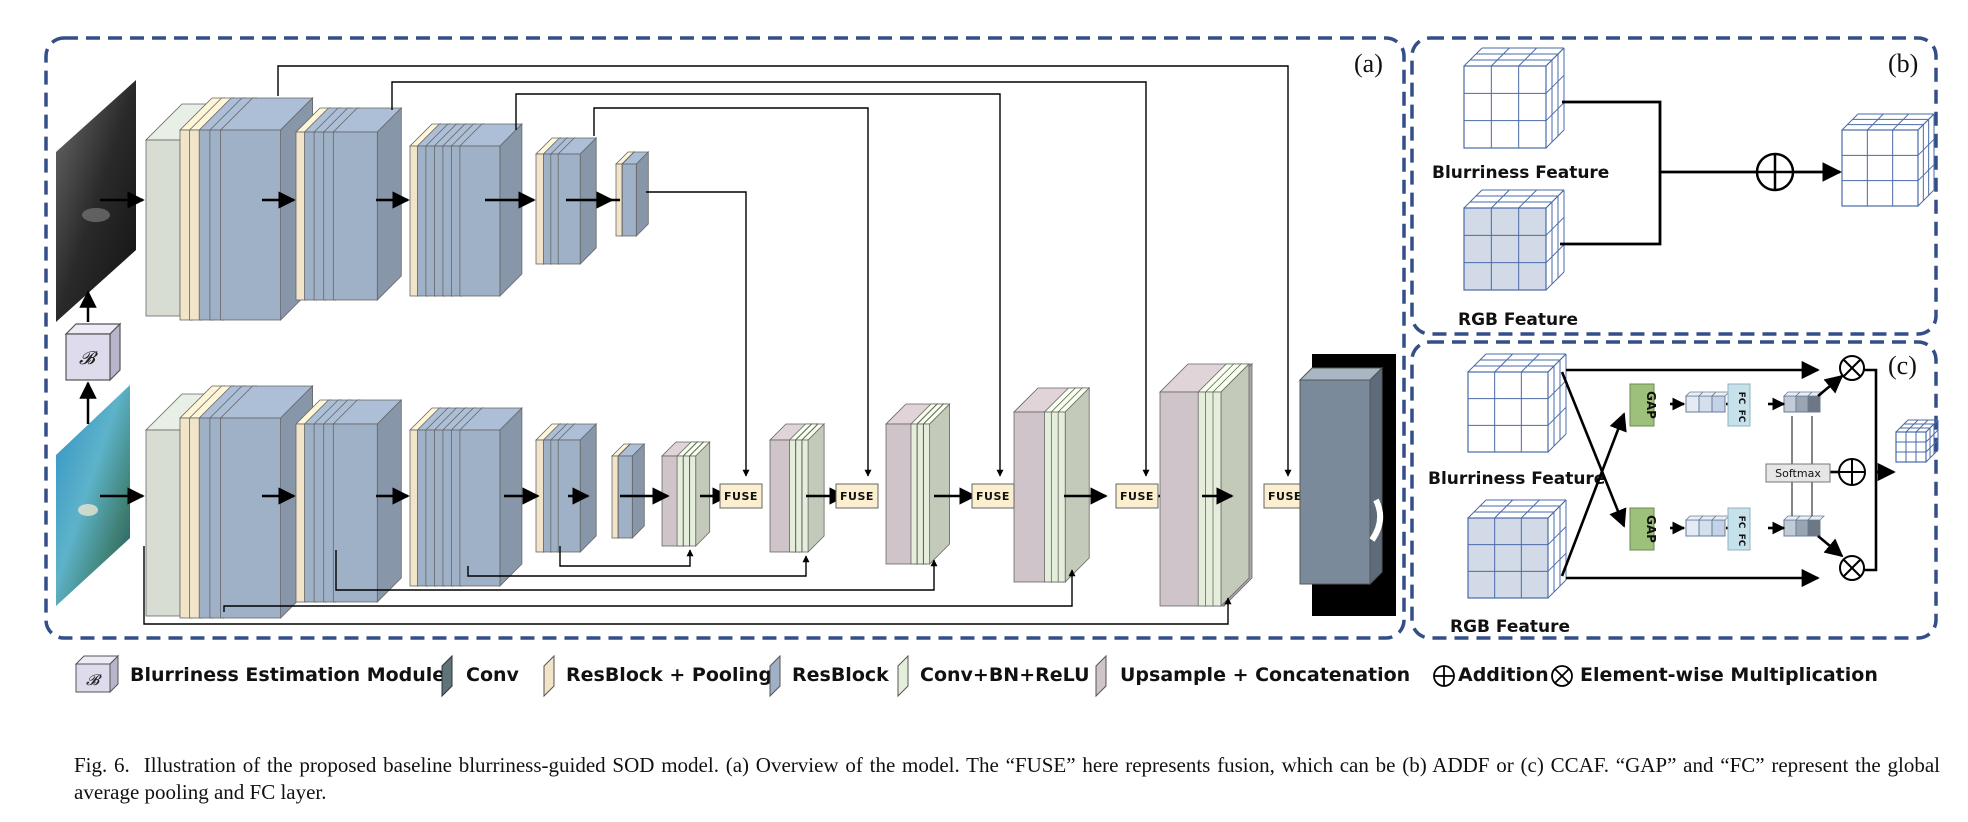 This screenshot has height=822, width=1968. I want to click on panel-c-softmax: Softmax, so click(1798, 473).